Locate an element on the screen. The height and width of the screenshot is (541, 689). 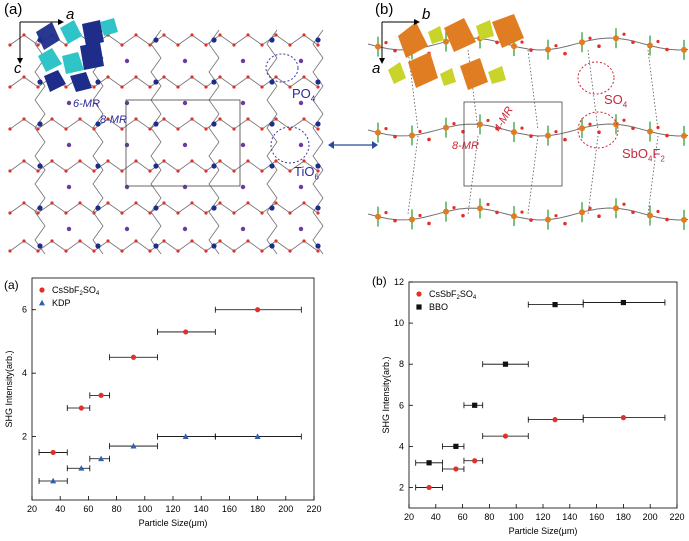
tio6-label: TiO6 is located at coordinates (306, 173).